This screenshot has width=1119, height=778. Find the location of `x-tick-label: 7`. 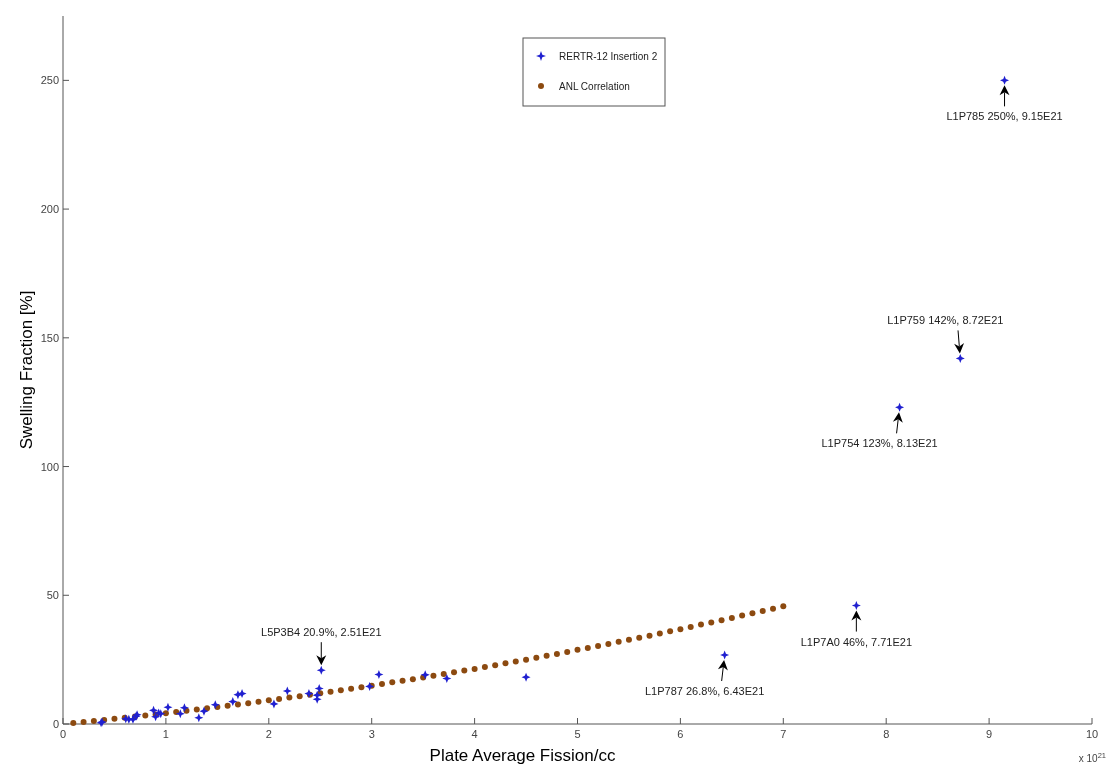

x-tick-label: 7 is located at coordinates (783, 734).